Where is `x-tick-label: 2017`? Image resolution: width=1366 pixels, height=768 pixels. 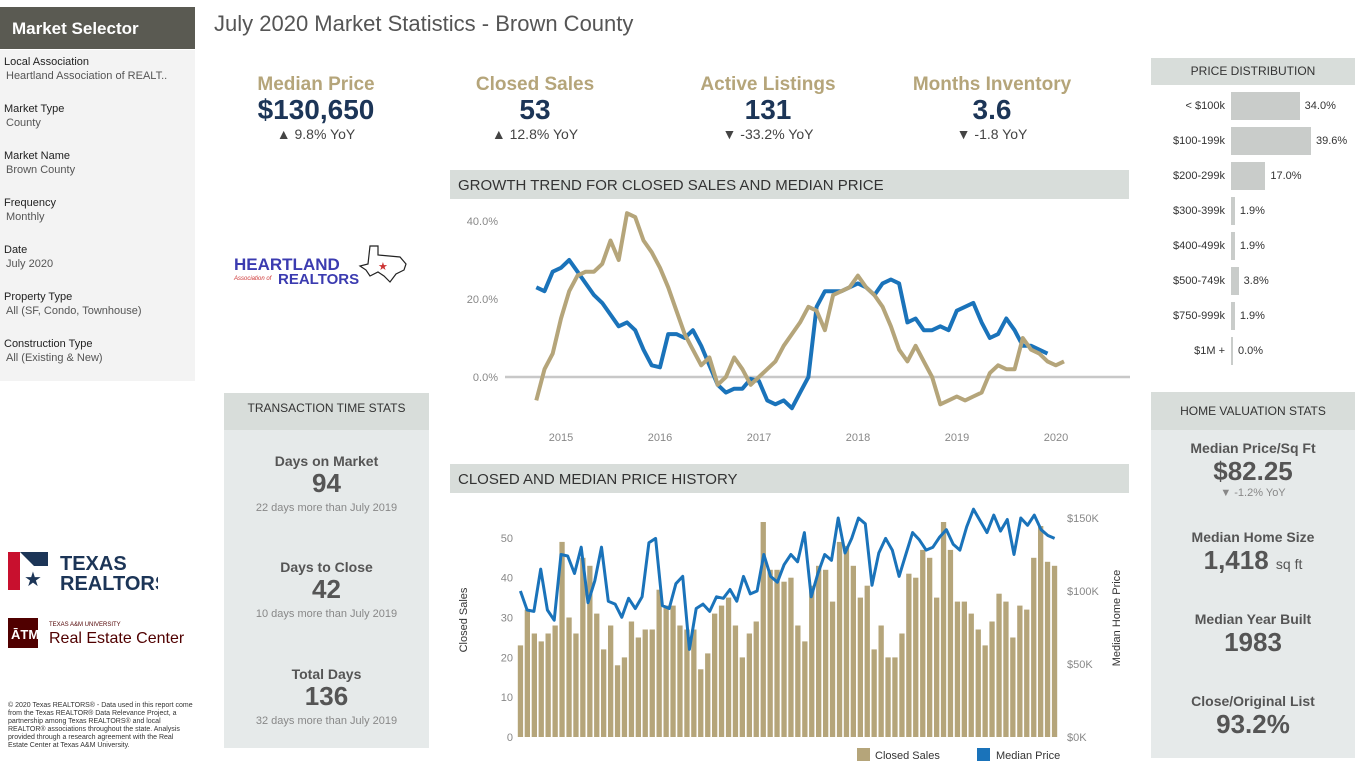 x-tick-label: 2017 is located at coordinates (759, 438).